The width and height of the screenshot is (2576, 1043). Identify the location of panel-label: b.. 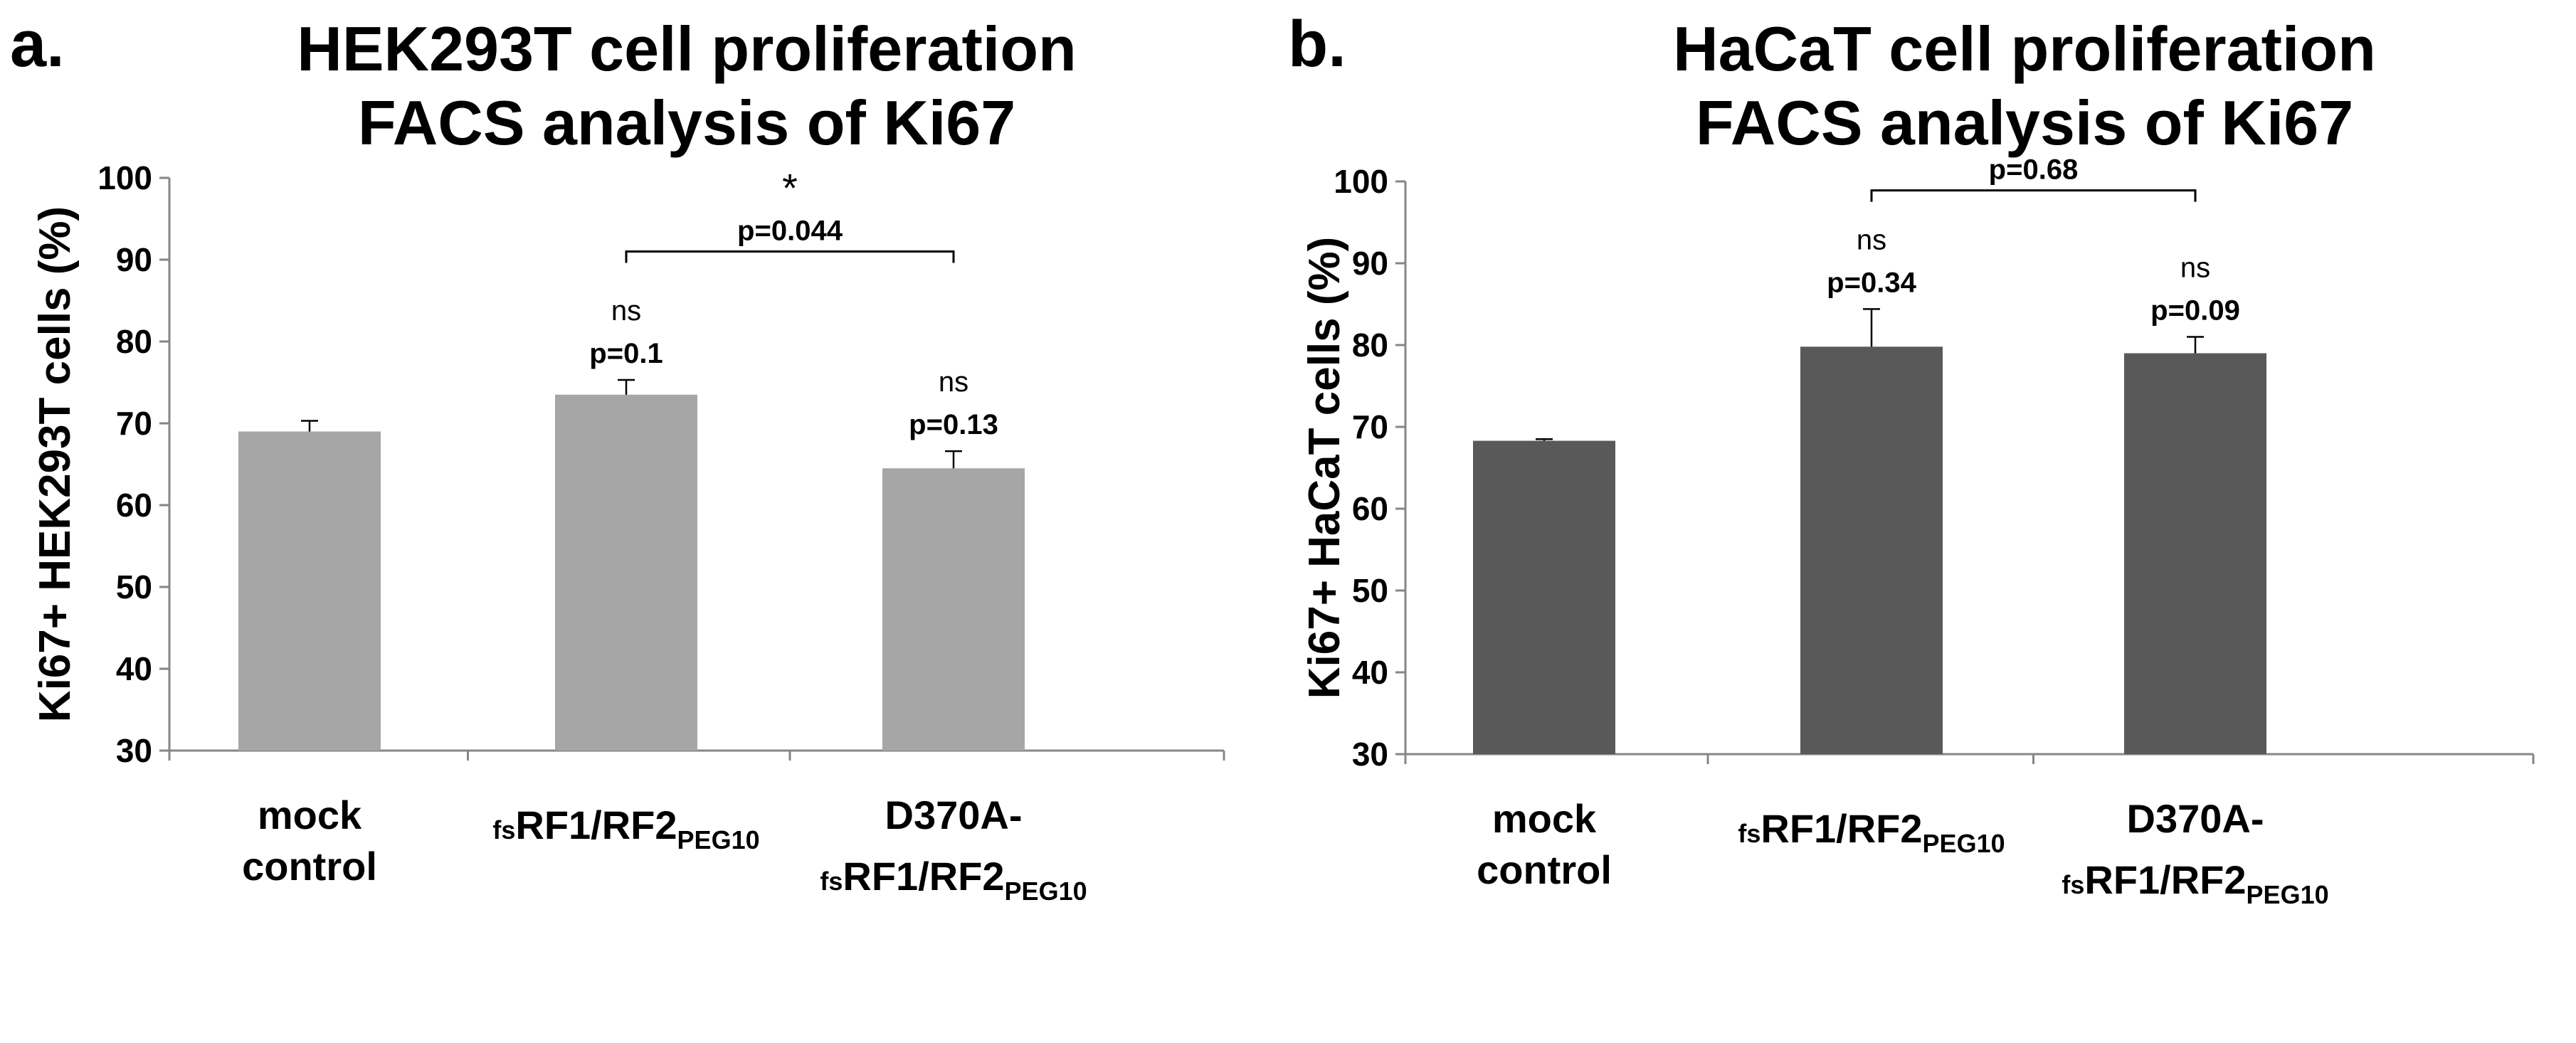
(1317, 44).